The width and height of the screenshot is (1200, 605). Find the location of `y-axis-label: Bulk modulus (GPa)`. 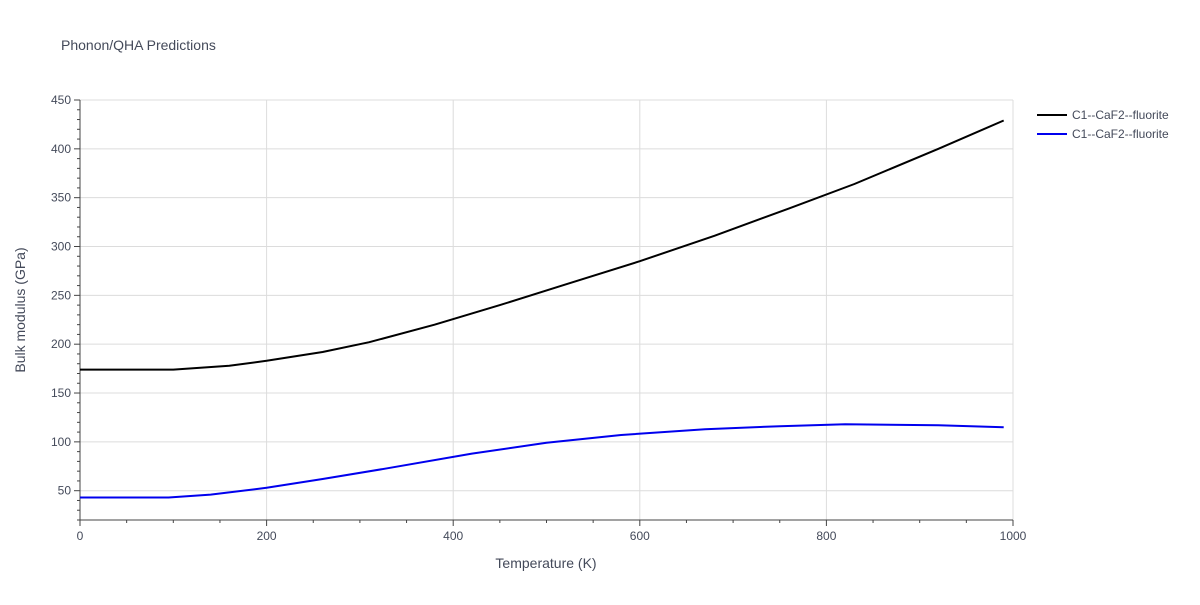

y-axis-label: Bulk modulus (GPa) is located at coordinates (20, 309).